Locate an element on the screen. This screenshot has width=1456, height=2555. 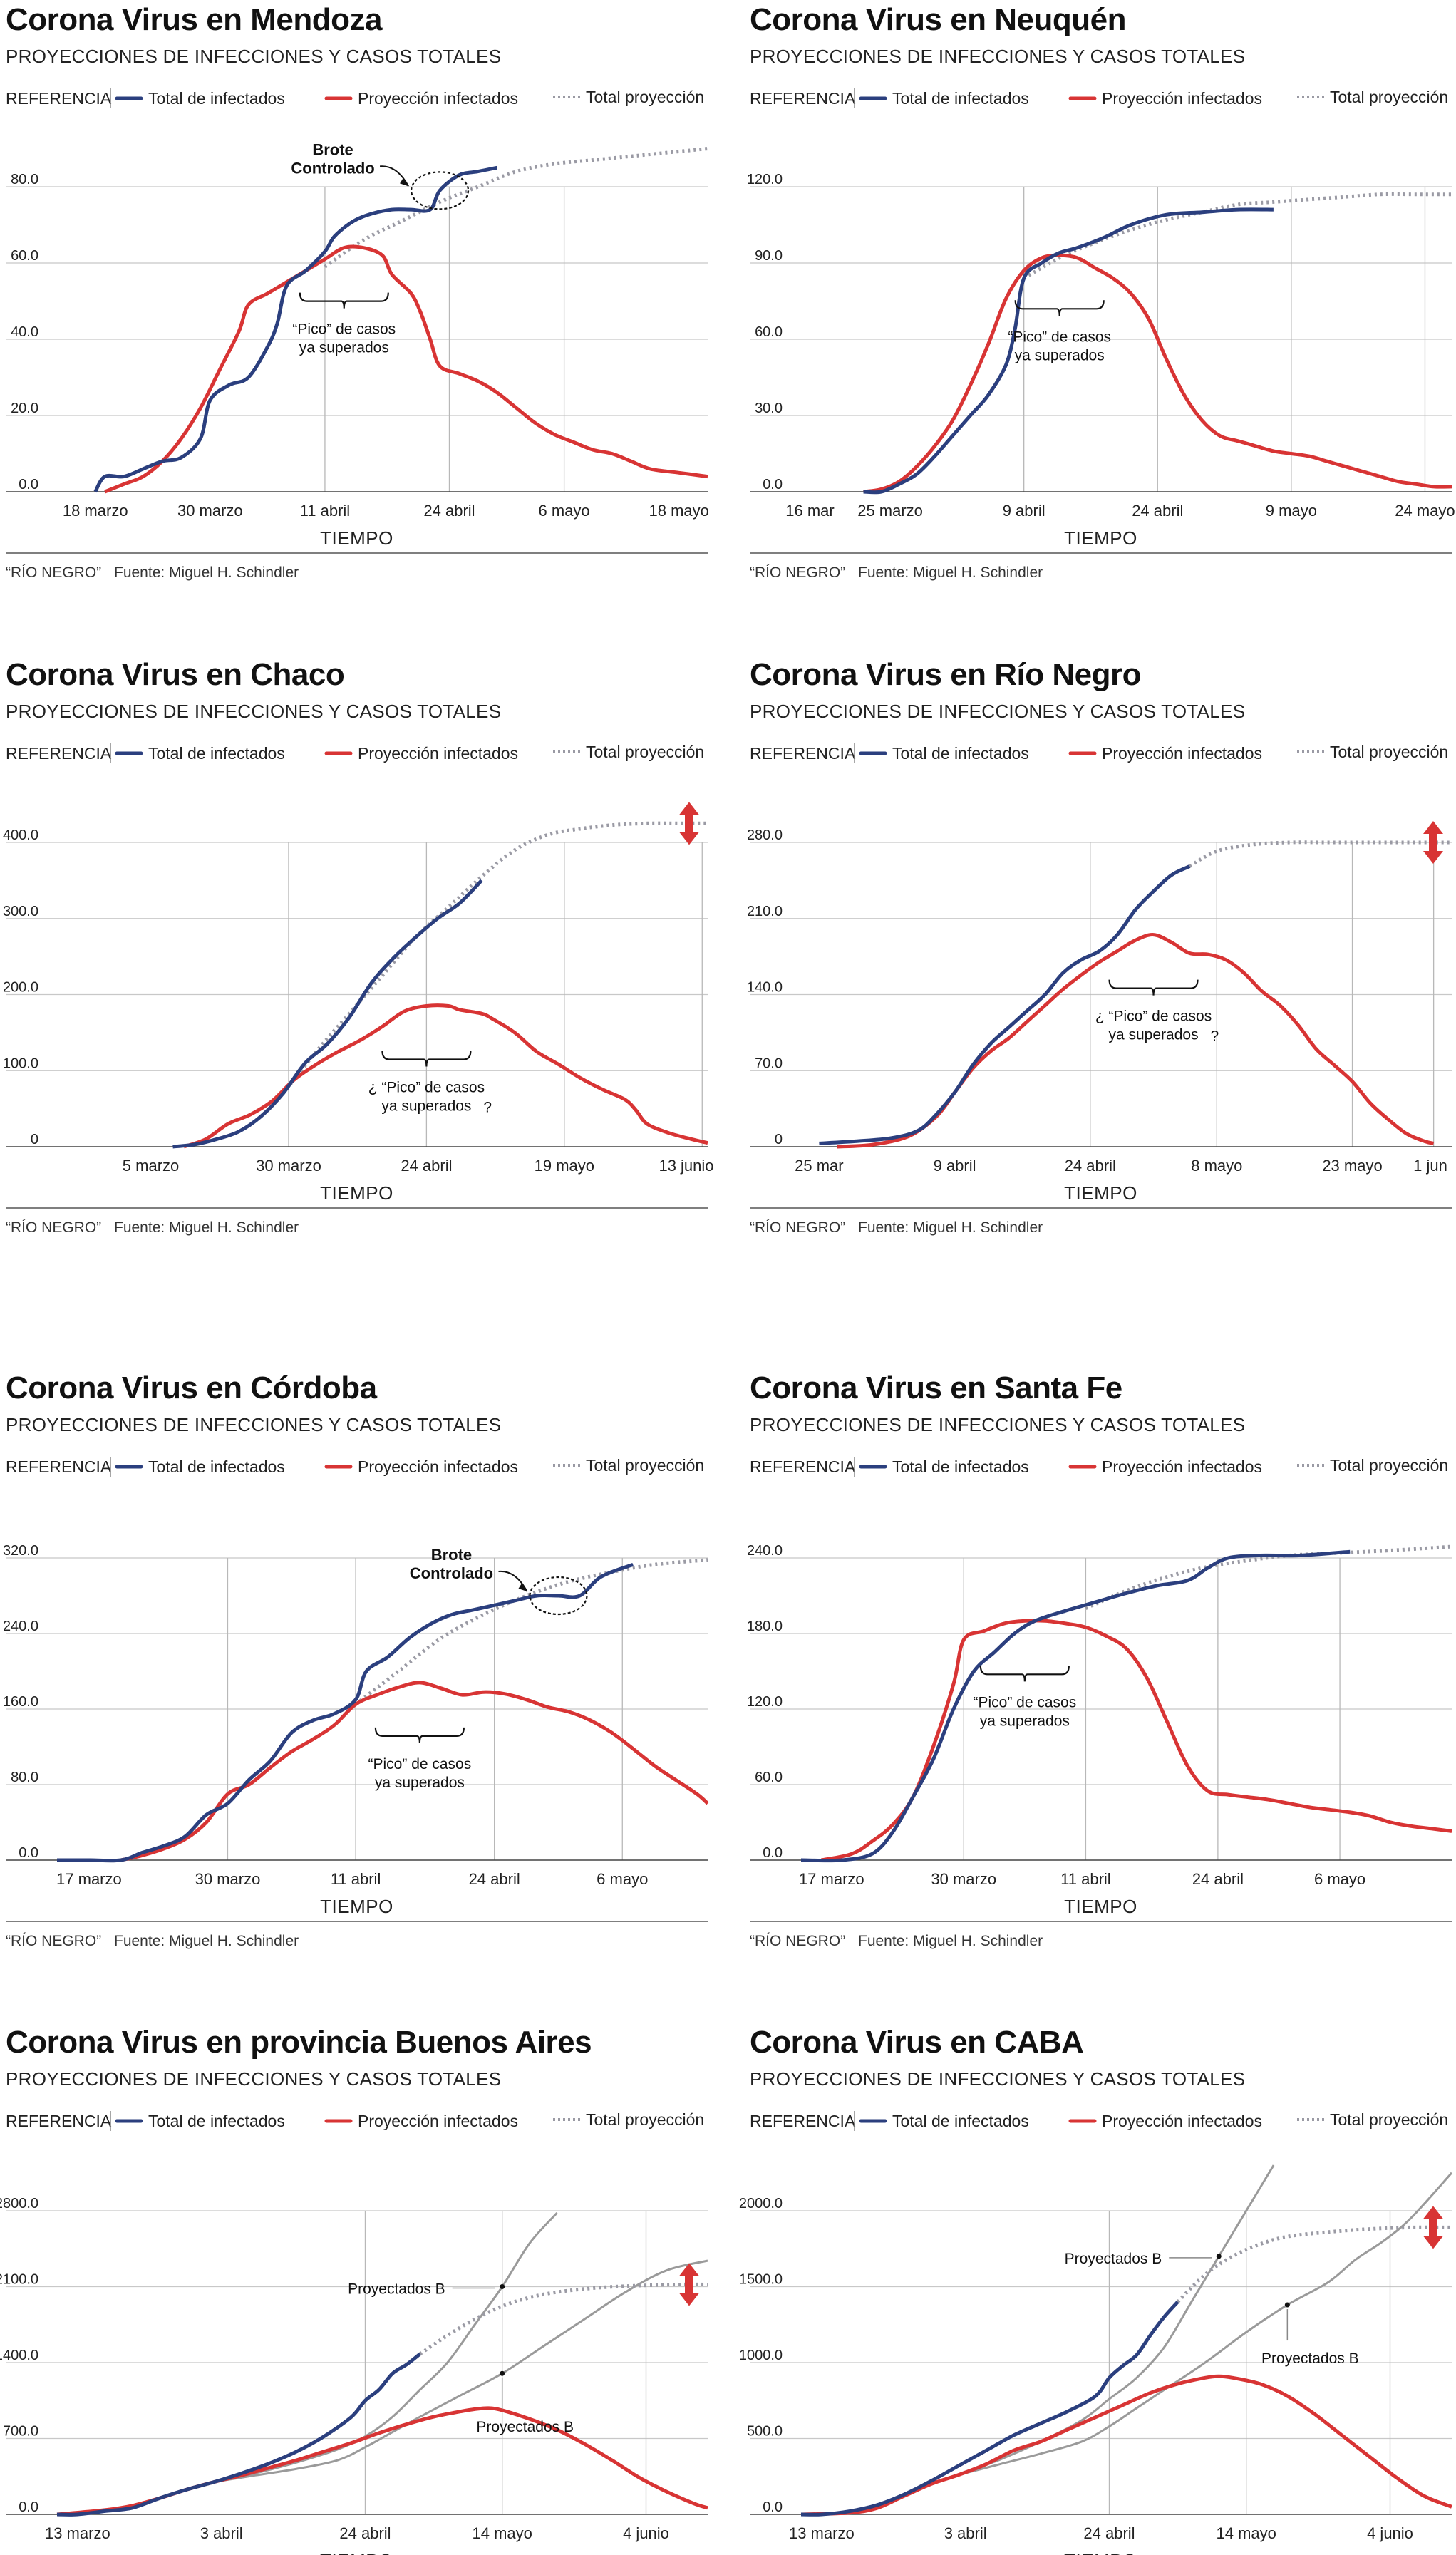
x-tick-label: 9 mayo is located at coordinates (1291, 511).